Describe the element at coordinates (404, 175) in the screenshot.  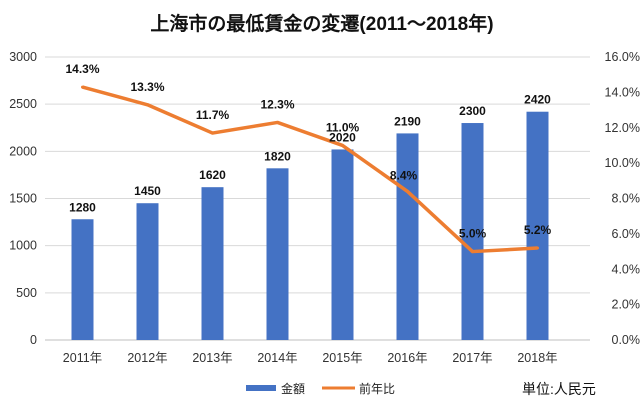
I see `line-data-label: 8.4%` at that location.